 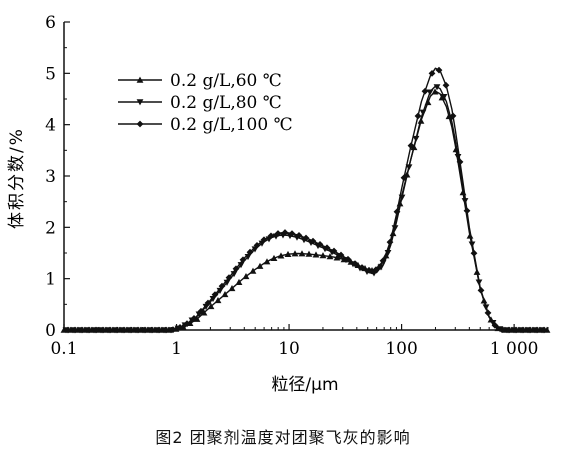 I want to click on legend-item: 0.2 g/L,80 ℃, so click(x=200, y=103).